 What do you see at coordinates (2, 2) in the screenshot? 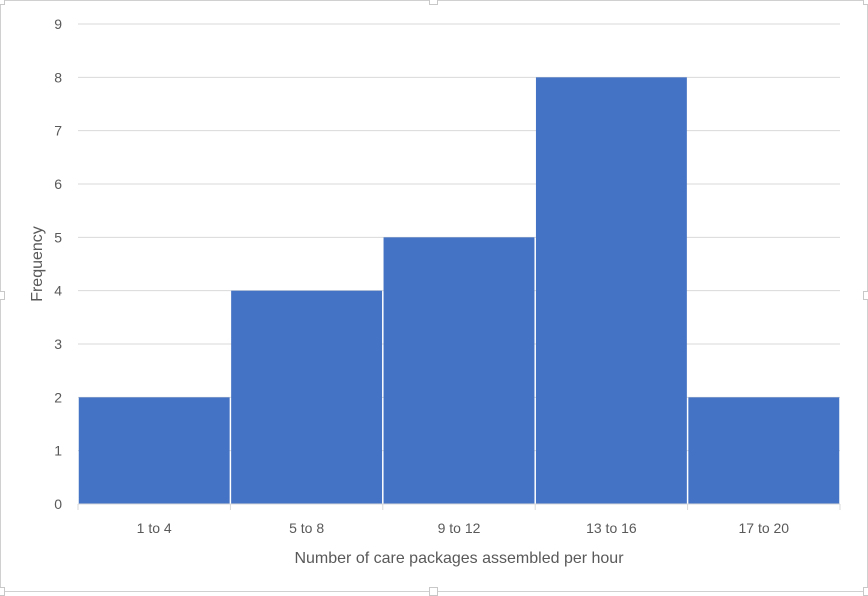
I see `resize-handle-top-left` at bounding box center [2, 2].